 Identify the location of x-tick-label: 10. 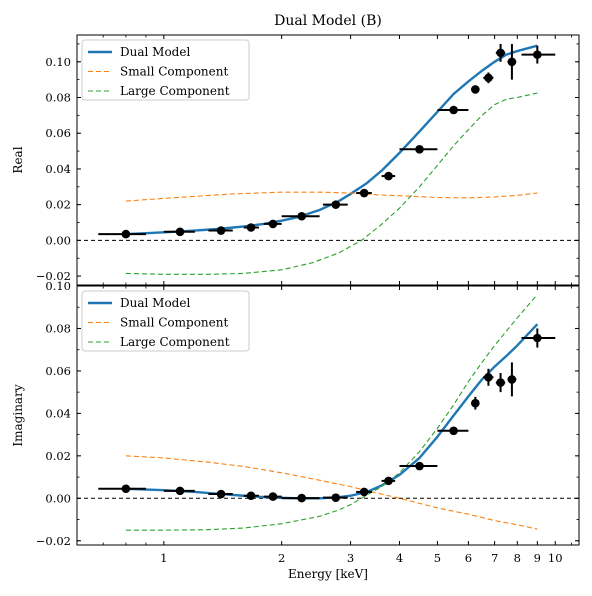
(555, 558).